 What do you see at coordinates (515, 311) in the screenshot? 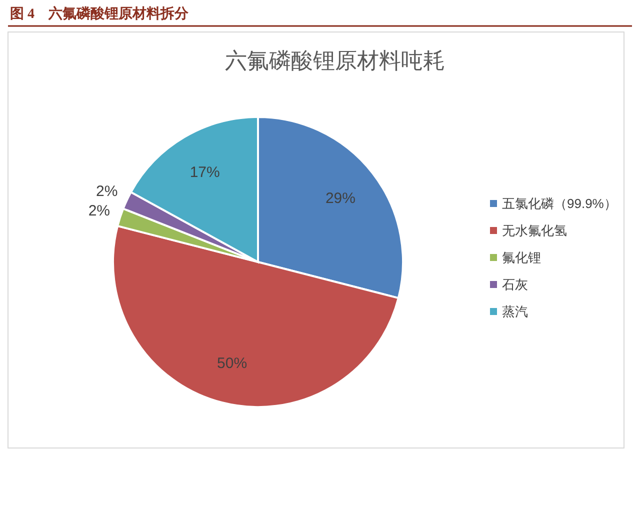
I see `legend-label: 蒸汽` at bounding box center [515, 311].